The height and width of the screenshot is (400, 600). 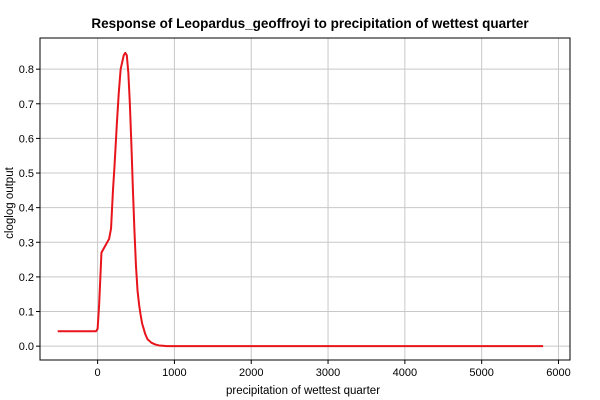 I want to click on y-tick-label: 0.6, so click(x=26, y=139).